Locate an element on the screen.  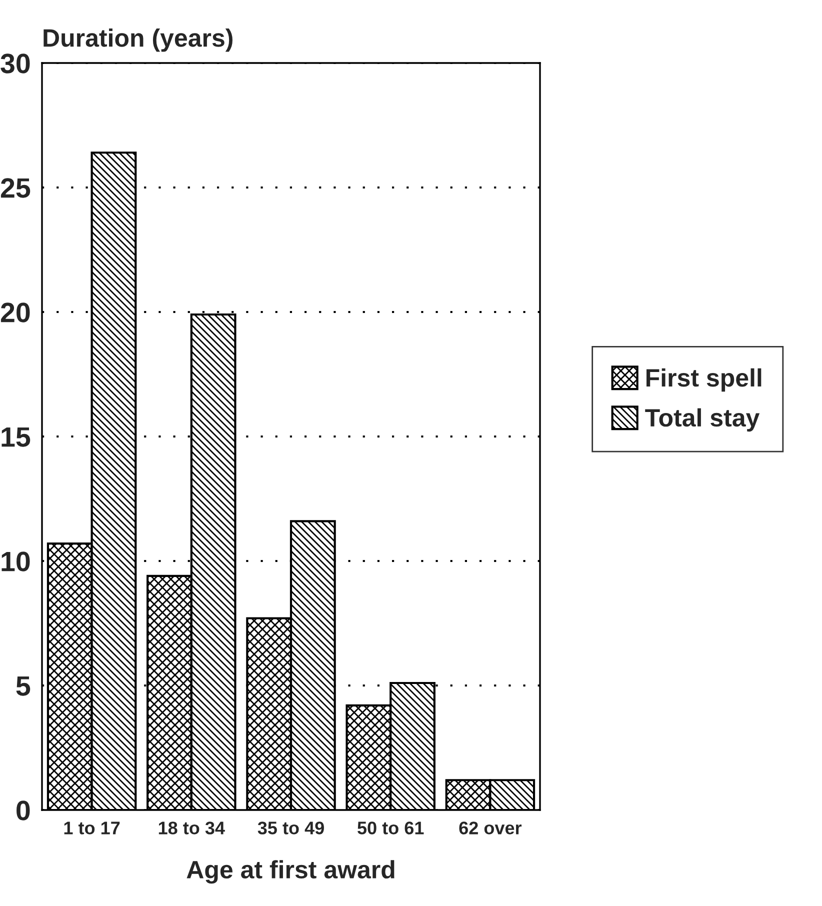
y-tick-label: 30 is located at coordinates (15, 64).